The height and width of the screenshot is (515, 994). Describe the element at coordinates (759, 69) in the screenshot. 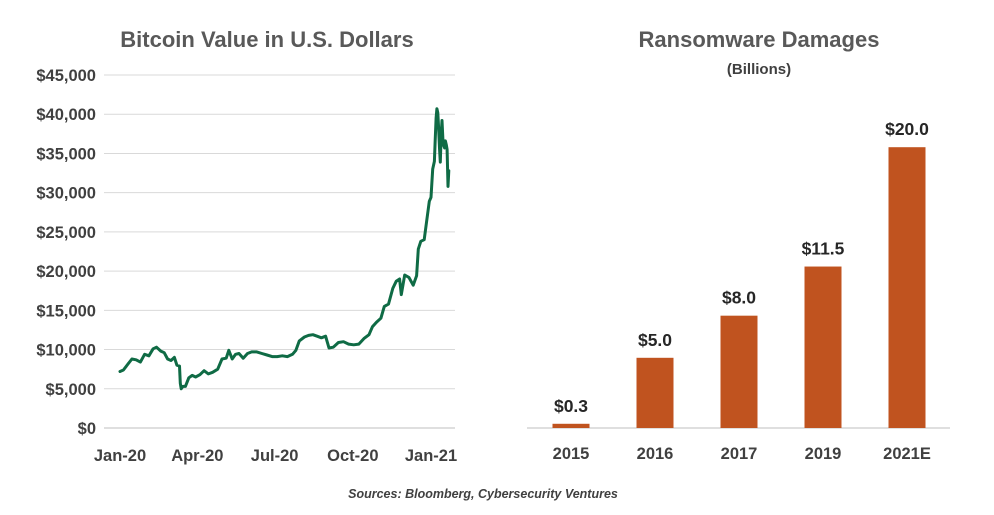

I see `ransomware-chart-subtitle: (Billions)` at that location.